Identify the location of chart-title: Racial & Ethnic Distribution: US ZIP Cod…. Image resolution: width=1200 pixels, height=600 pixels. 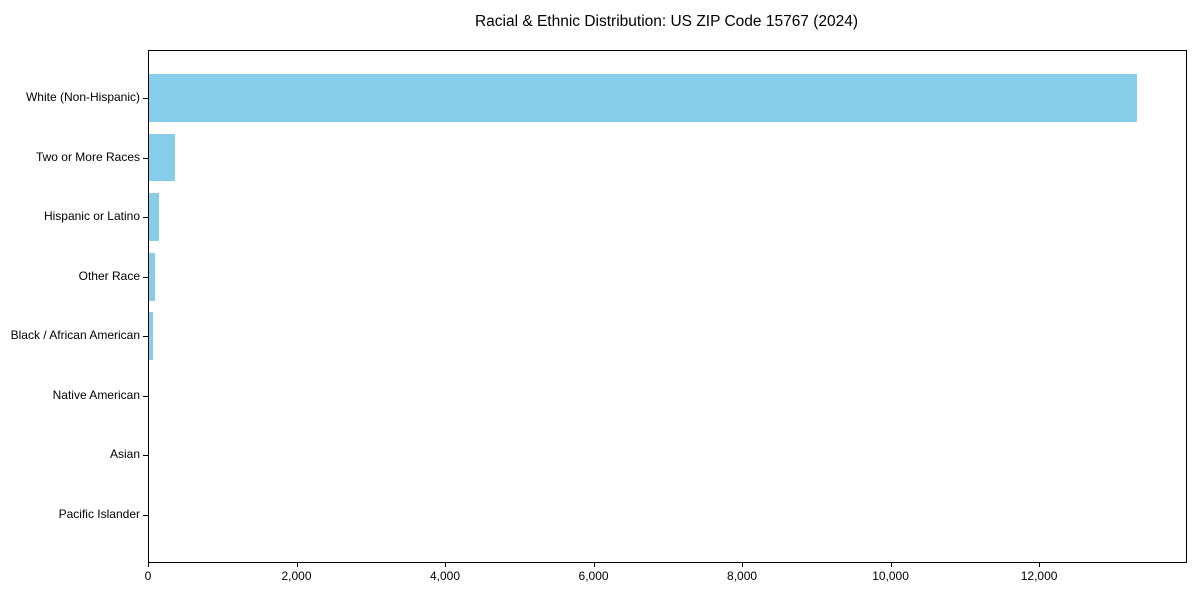
(666, 21).